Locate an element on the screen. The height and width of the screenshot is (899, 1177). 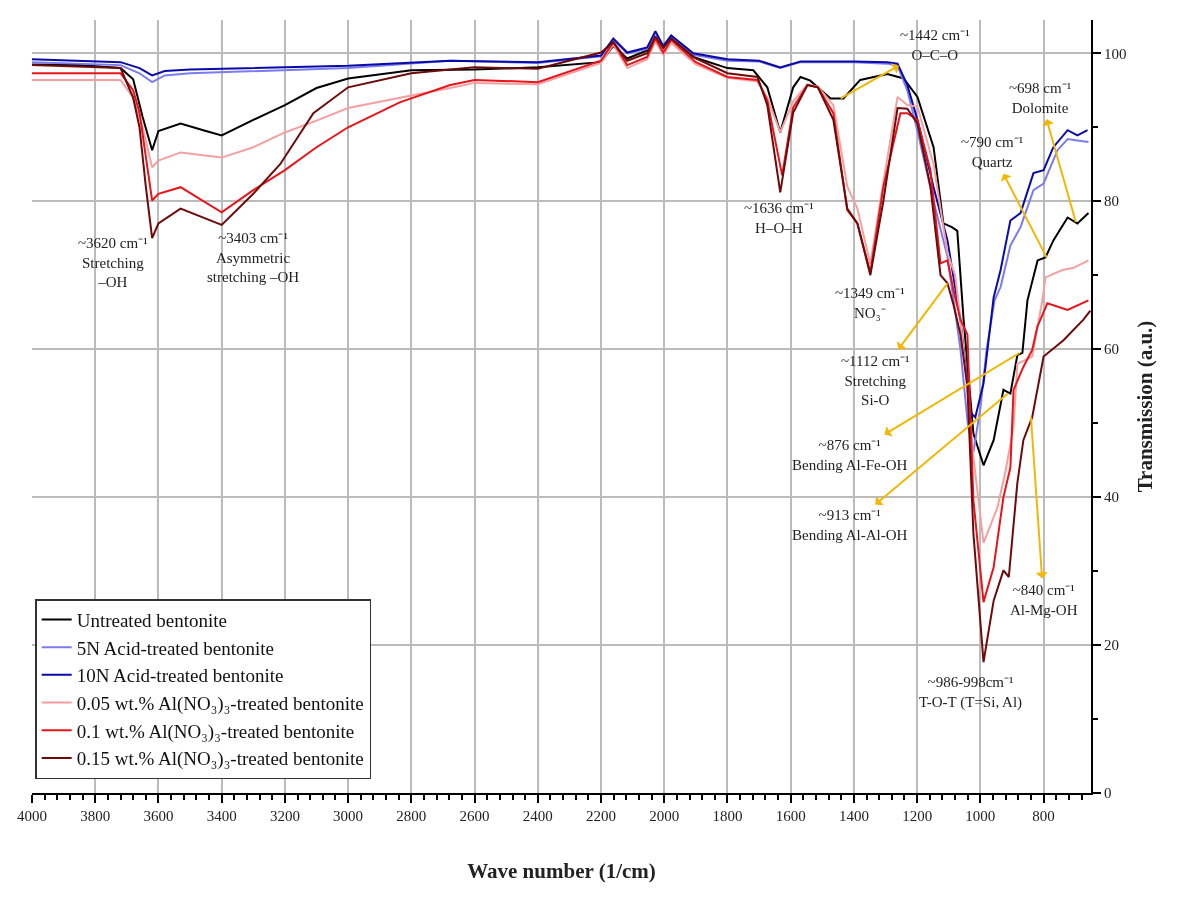
x-tick-label: 3800 is located at coordinates (95, 816).